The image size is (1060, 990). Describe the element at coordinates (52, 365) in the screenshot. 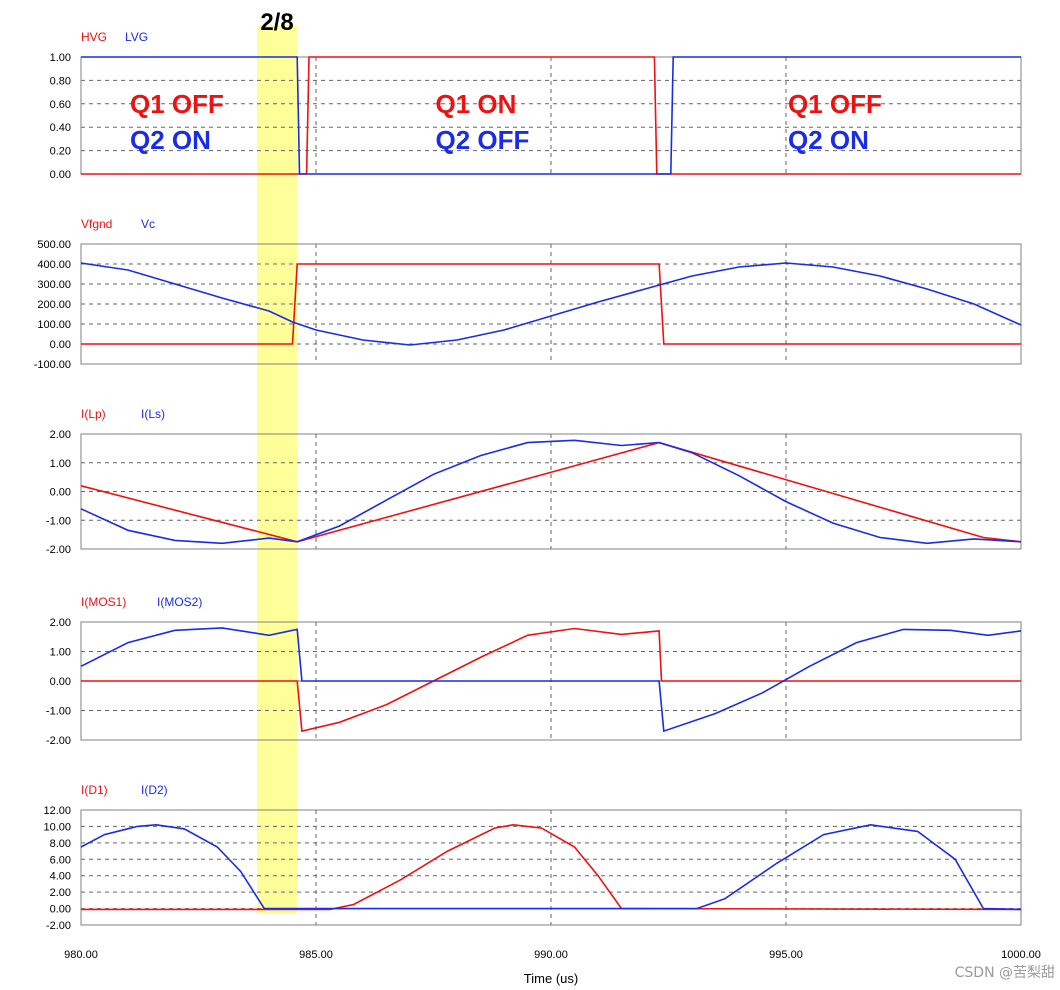

I see `y-tick-label: -100.00` at that location.